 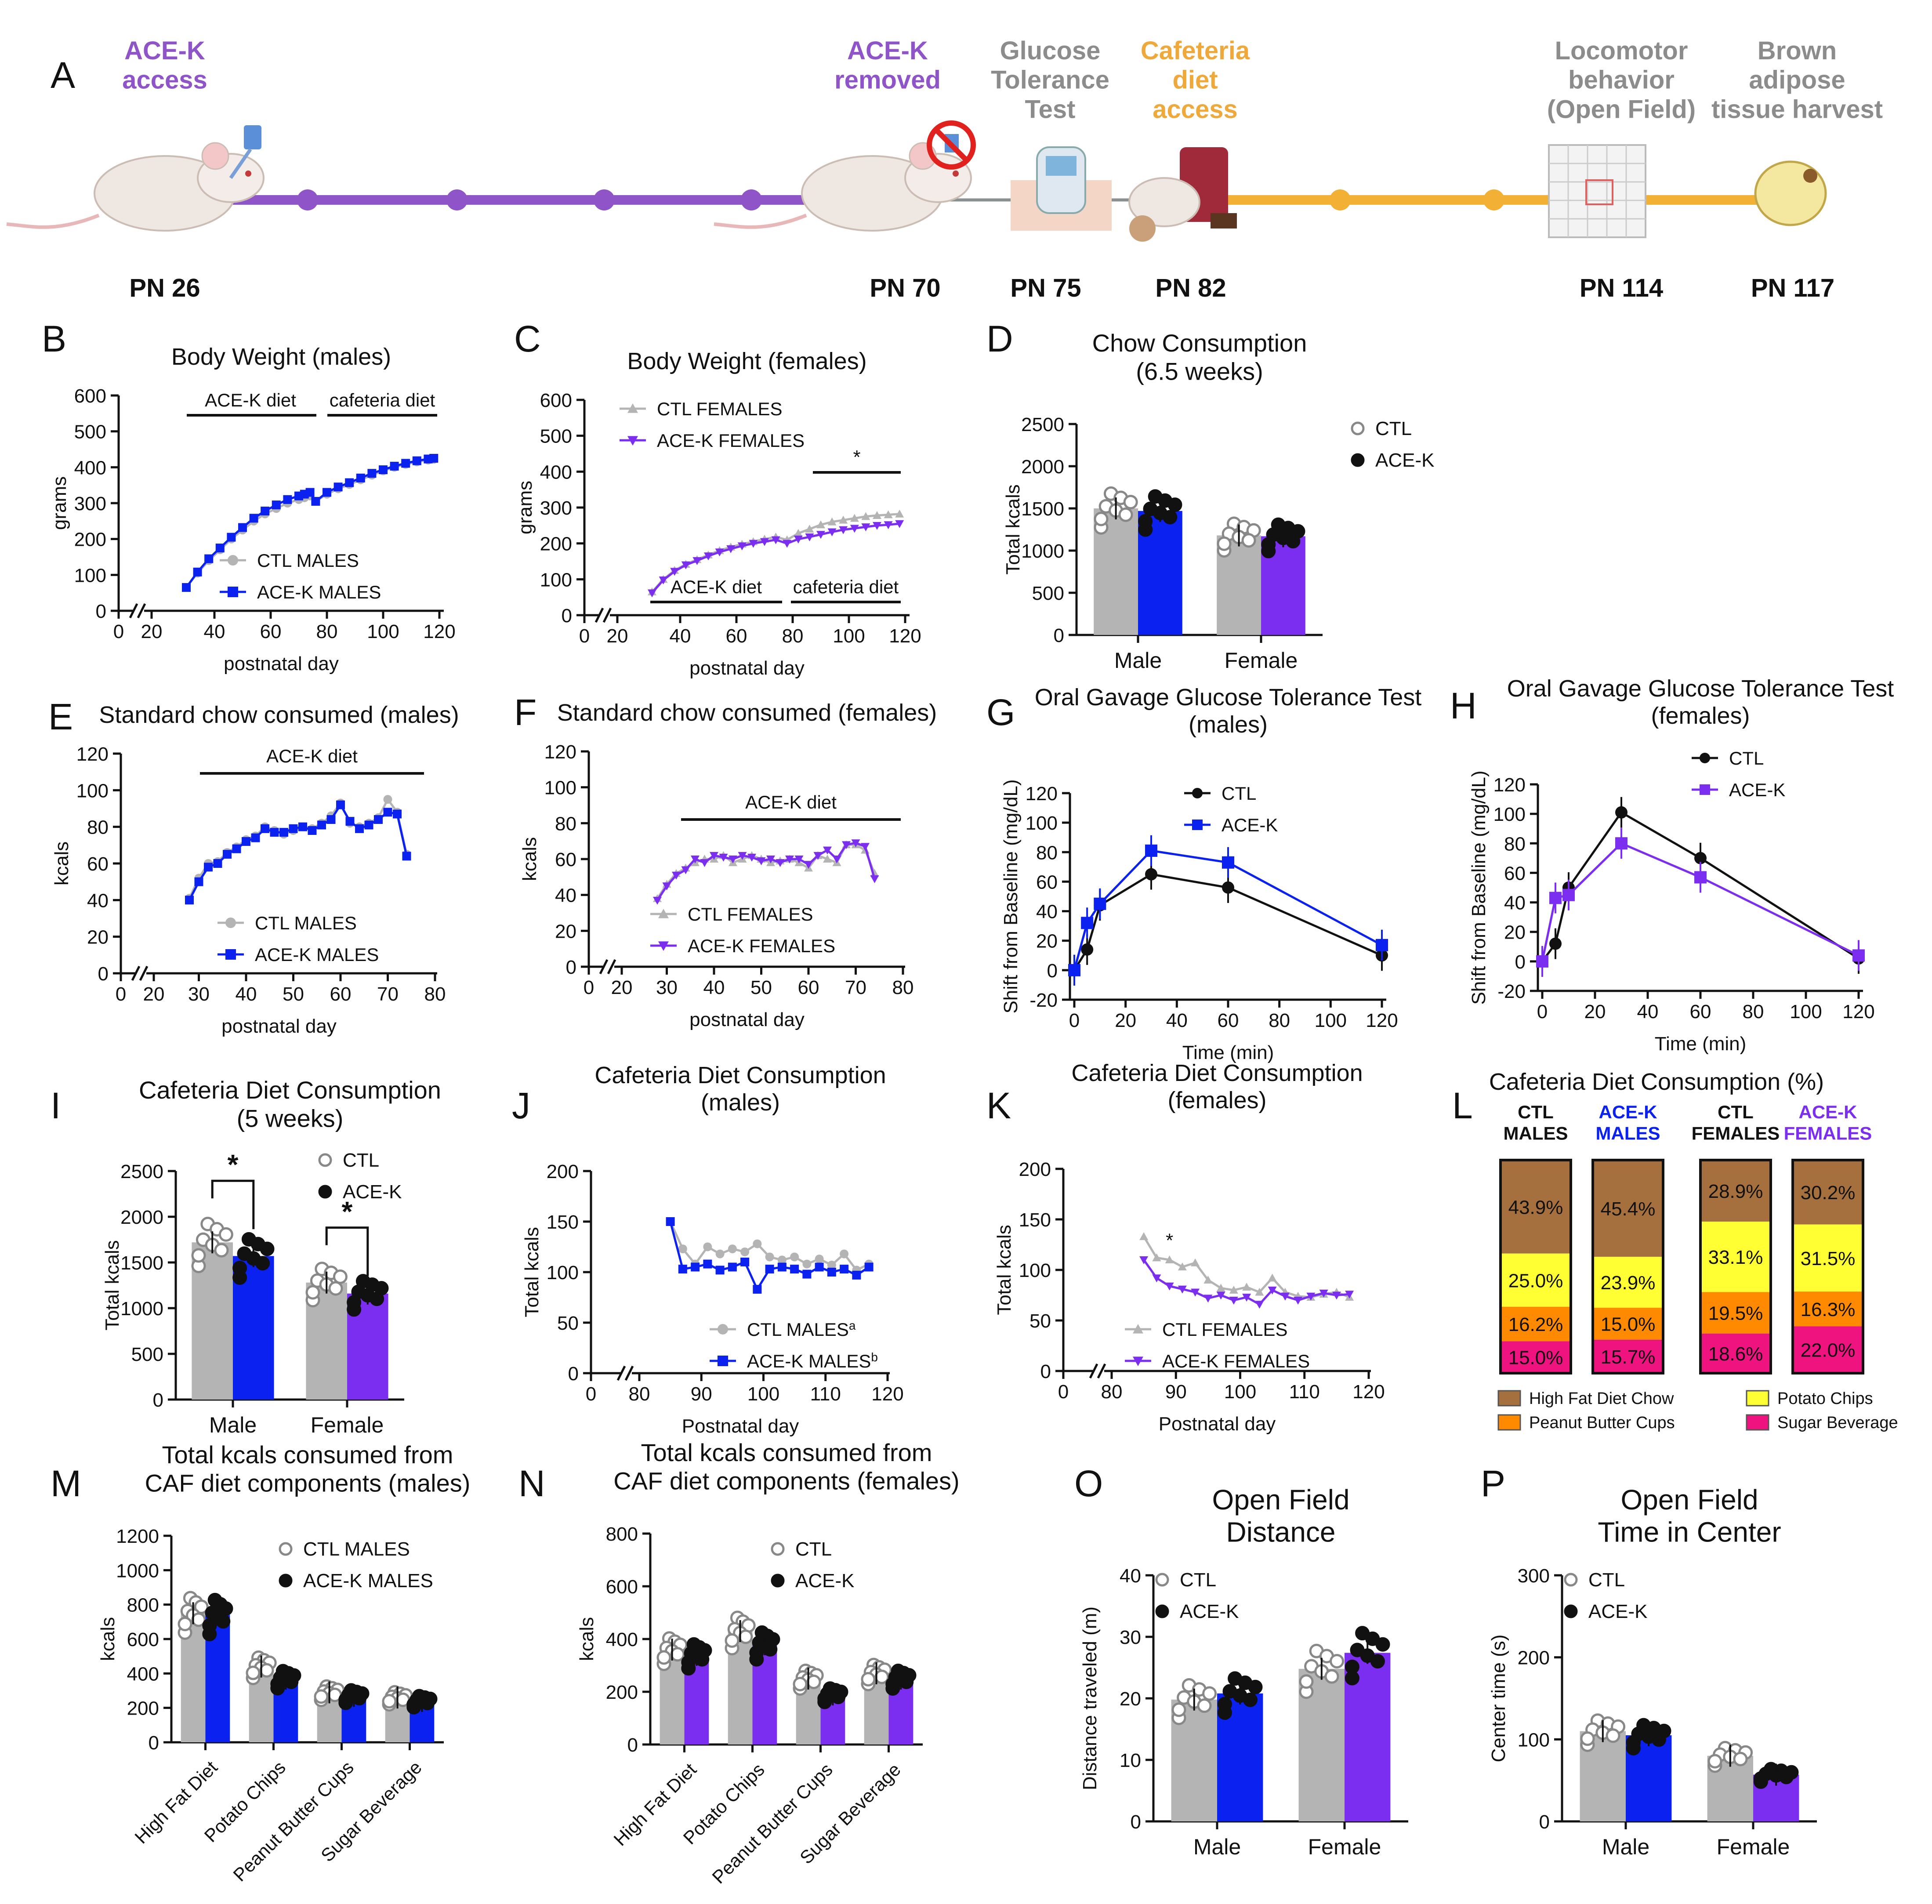 I want to click on legend-label: ACE-K FEMALES, so click(x=731, y=440).